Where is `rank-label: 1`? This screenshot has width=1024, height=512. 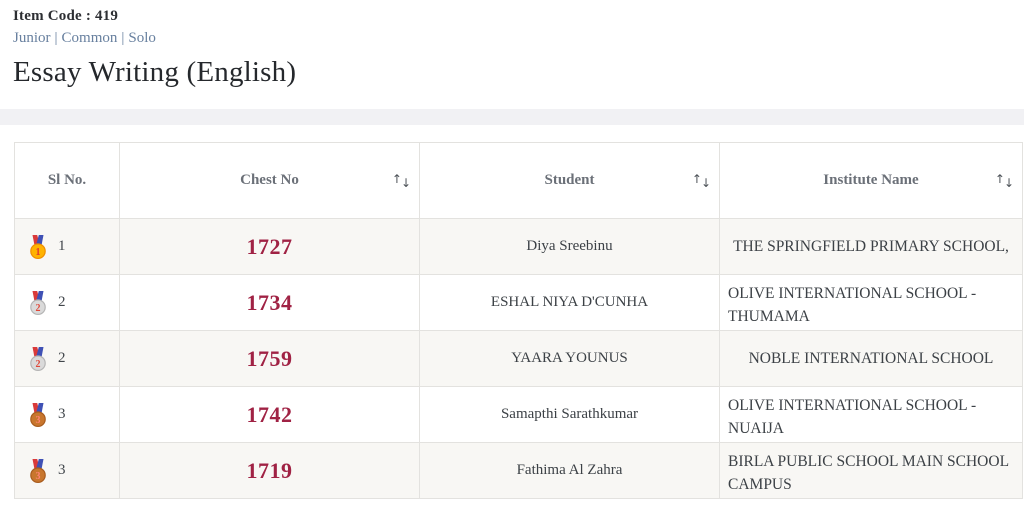 rank-label: 1 is located at coordinates (62, 246).